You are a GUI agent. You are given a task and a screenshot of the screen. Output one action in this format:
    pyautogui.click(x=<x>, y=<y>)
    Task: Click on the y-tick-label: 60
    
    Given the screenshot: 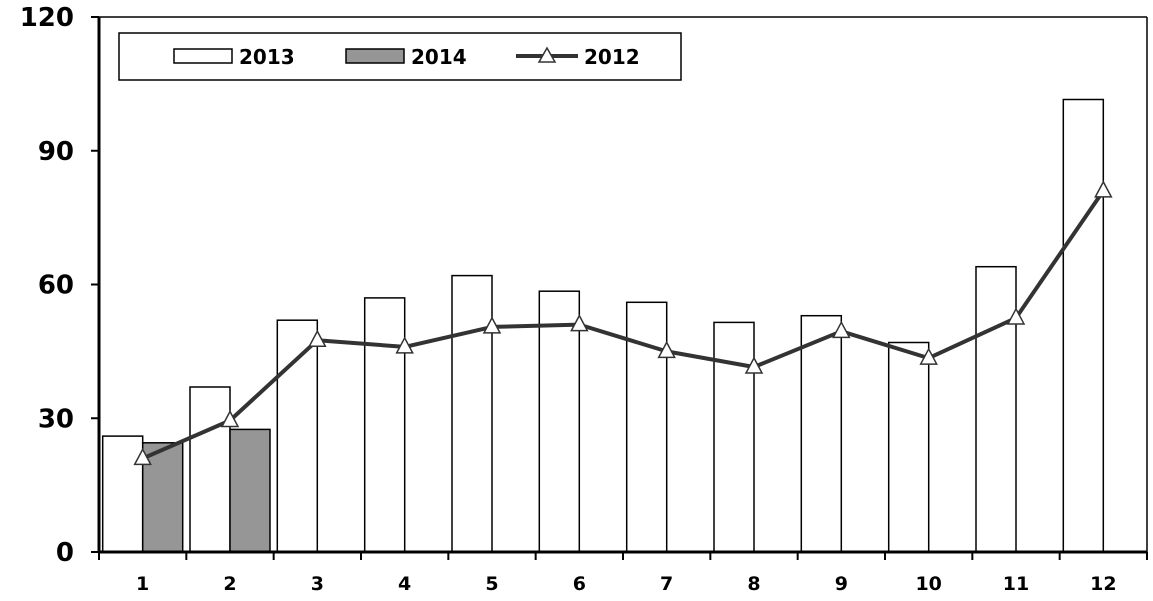 What is the action you would take?
    pyautogui.click(x=56, y=286)
    